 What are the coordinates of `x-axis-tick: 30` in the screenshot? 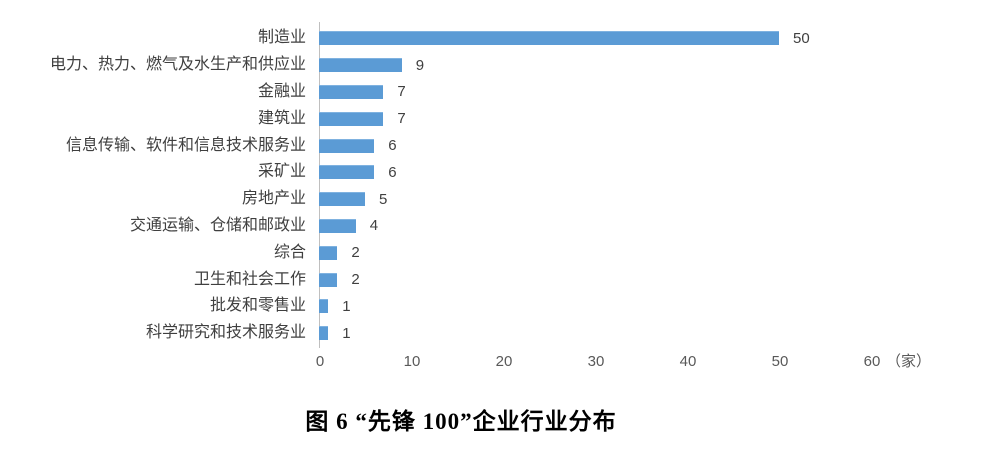 It's located at (596, 361).